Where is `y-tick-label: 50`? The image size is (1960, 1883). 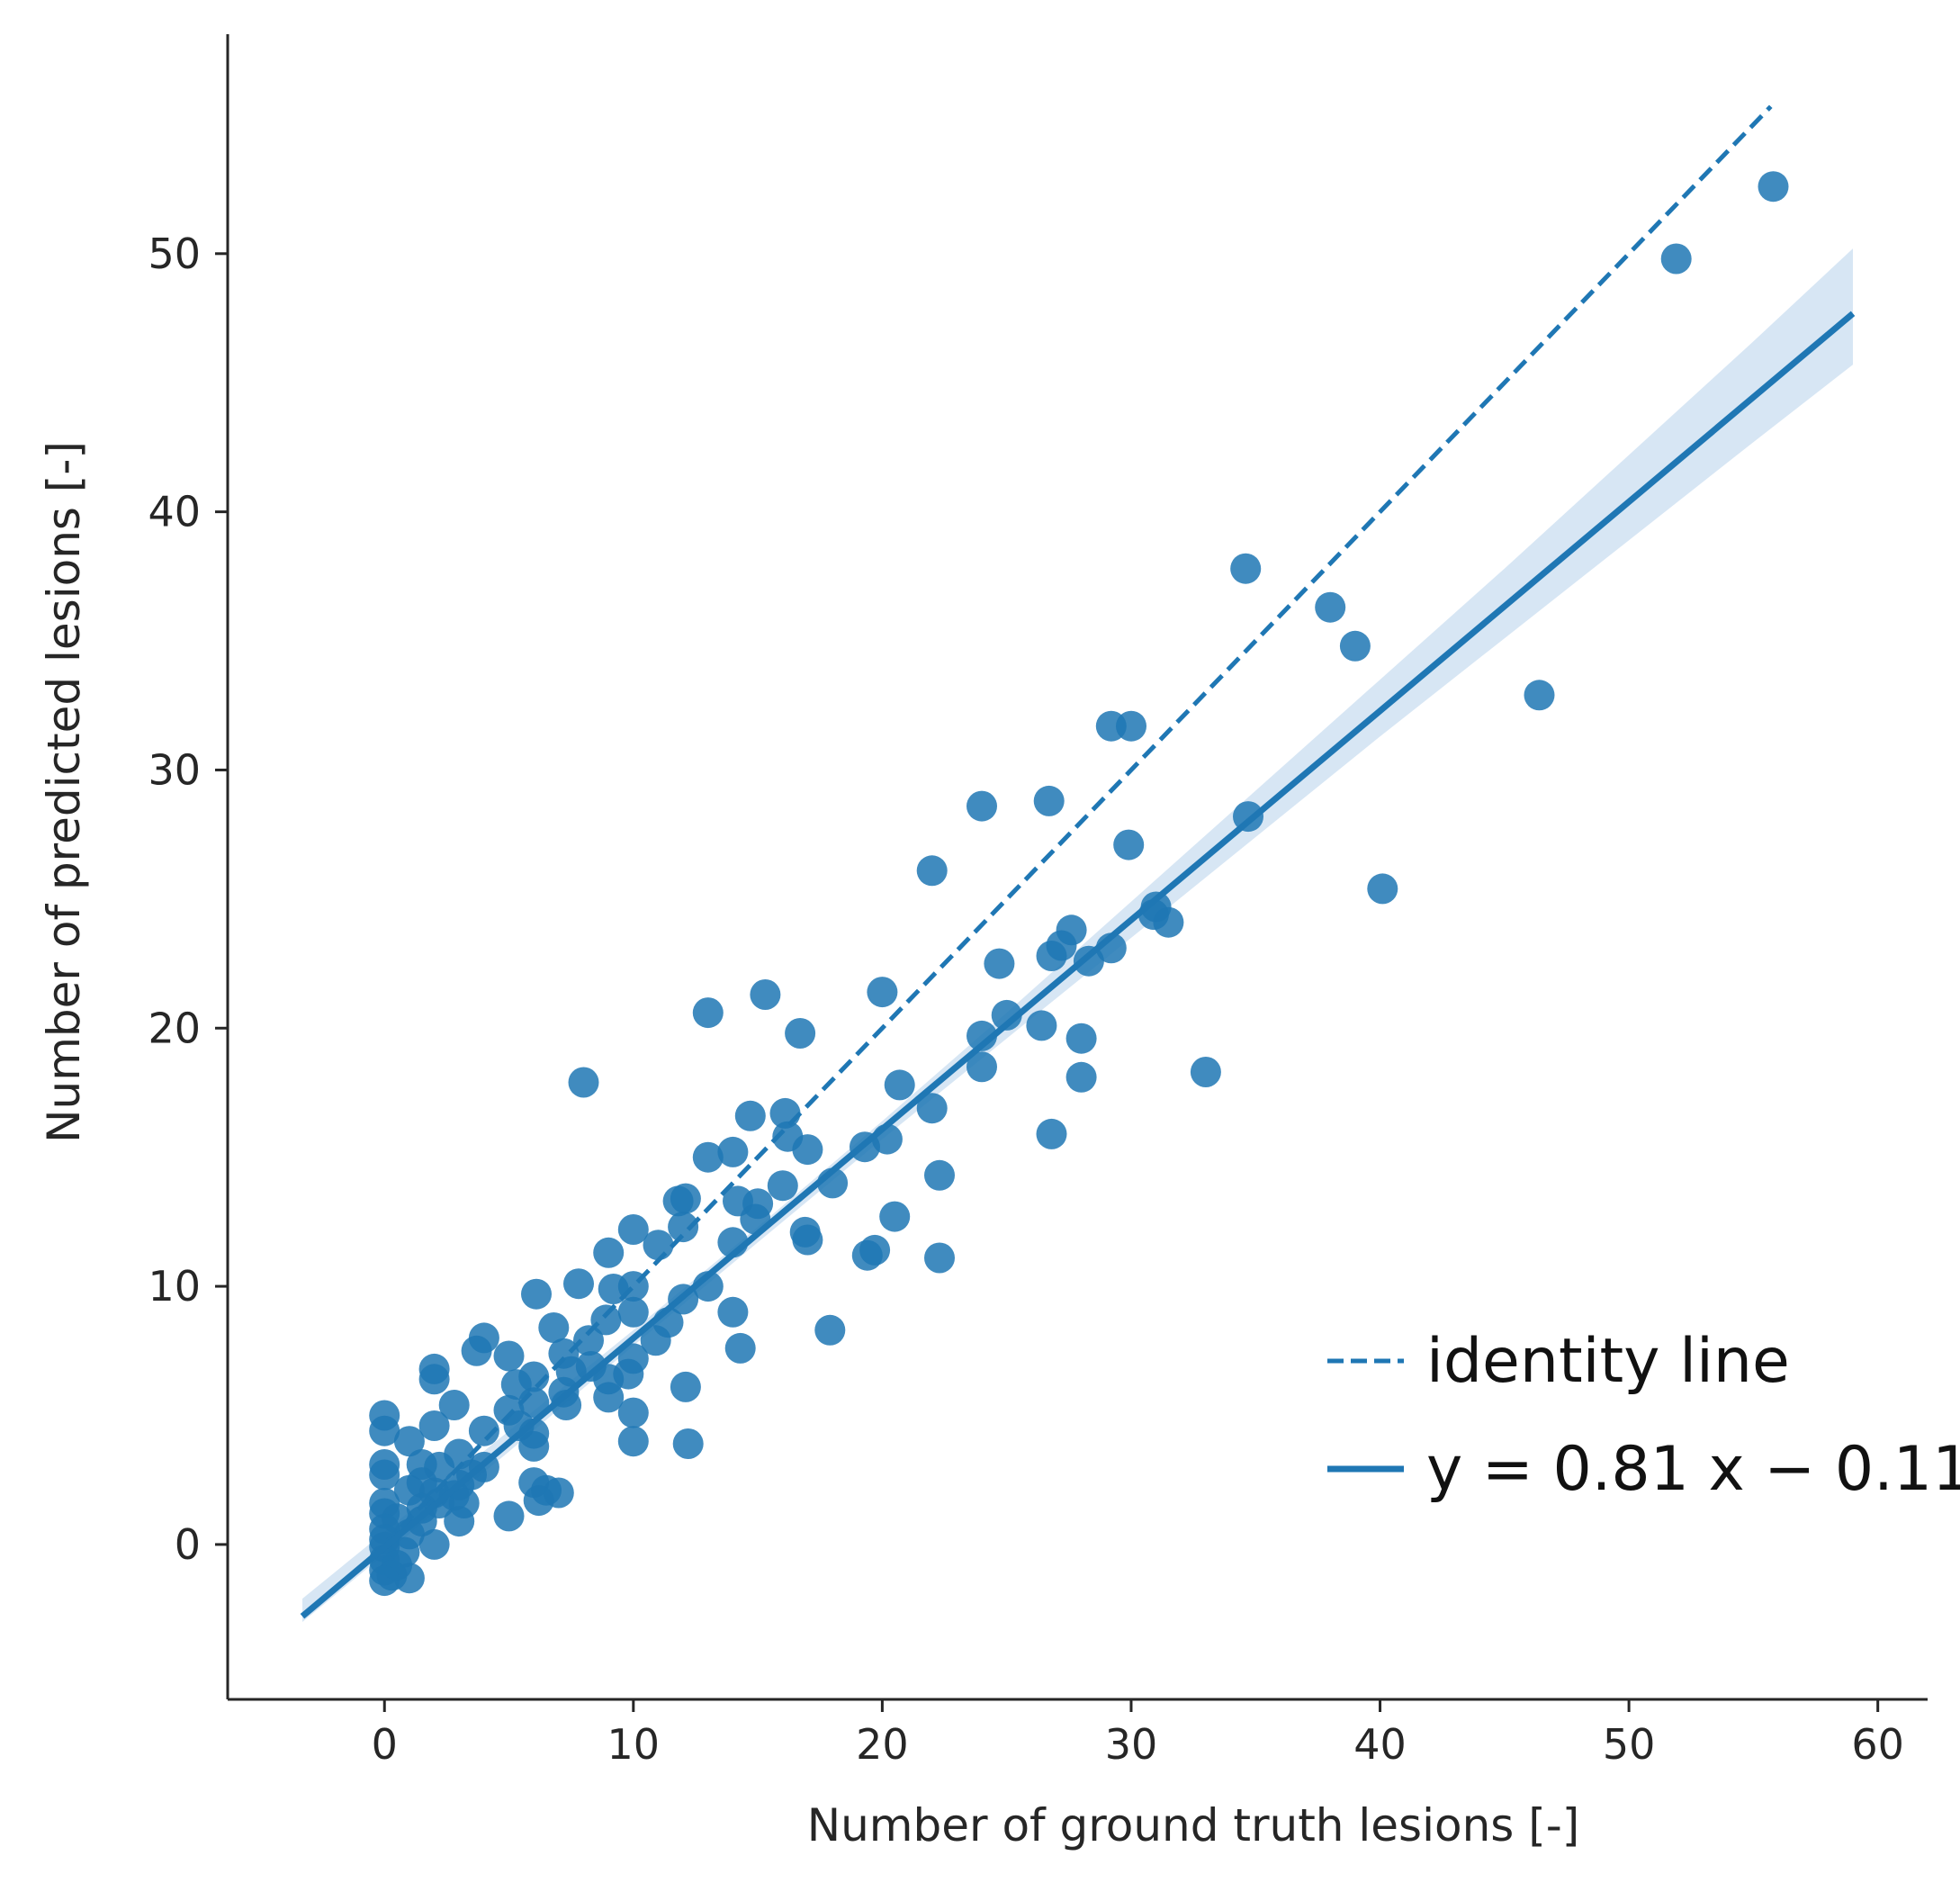 y-tick-label: 50 is located at coordinates (174, 254).